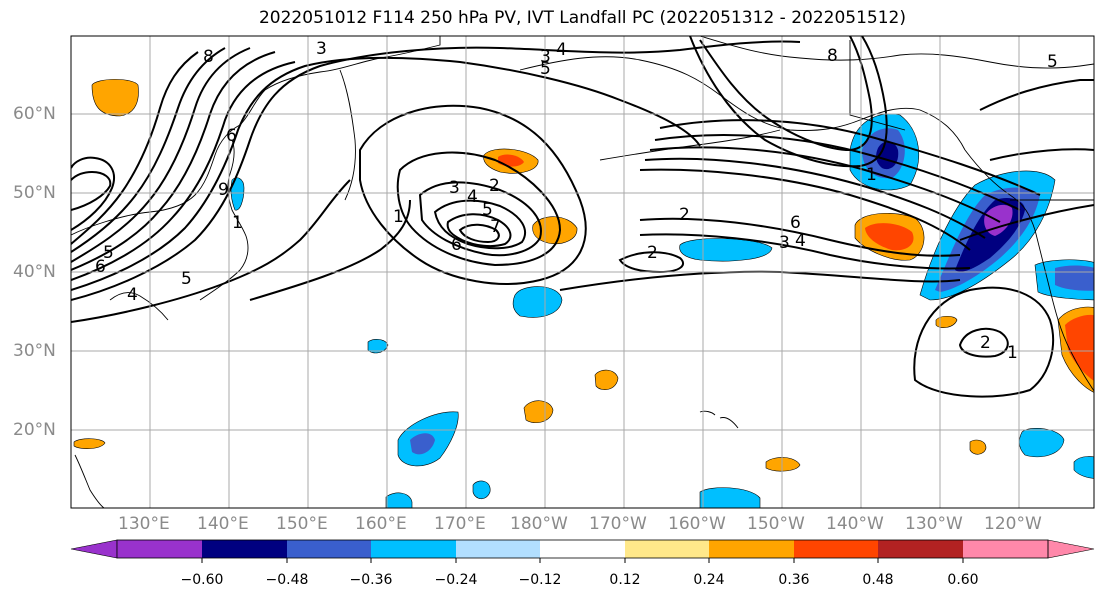  I want to click on lat-label-30n: 30°N, so click(34, 351).